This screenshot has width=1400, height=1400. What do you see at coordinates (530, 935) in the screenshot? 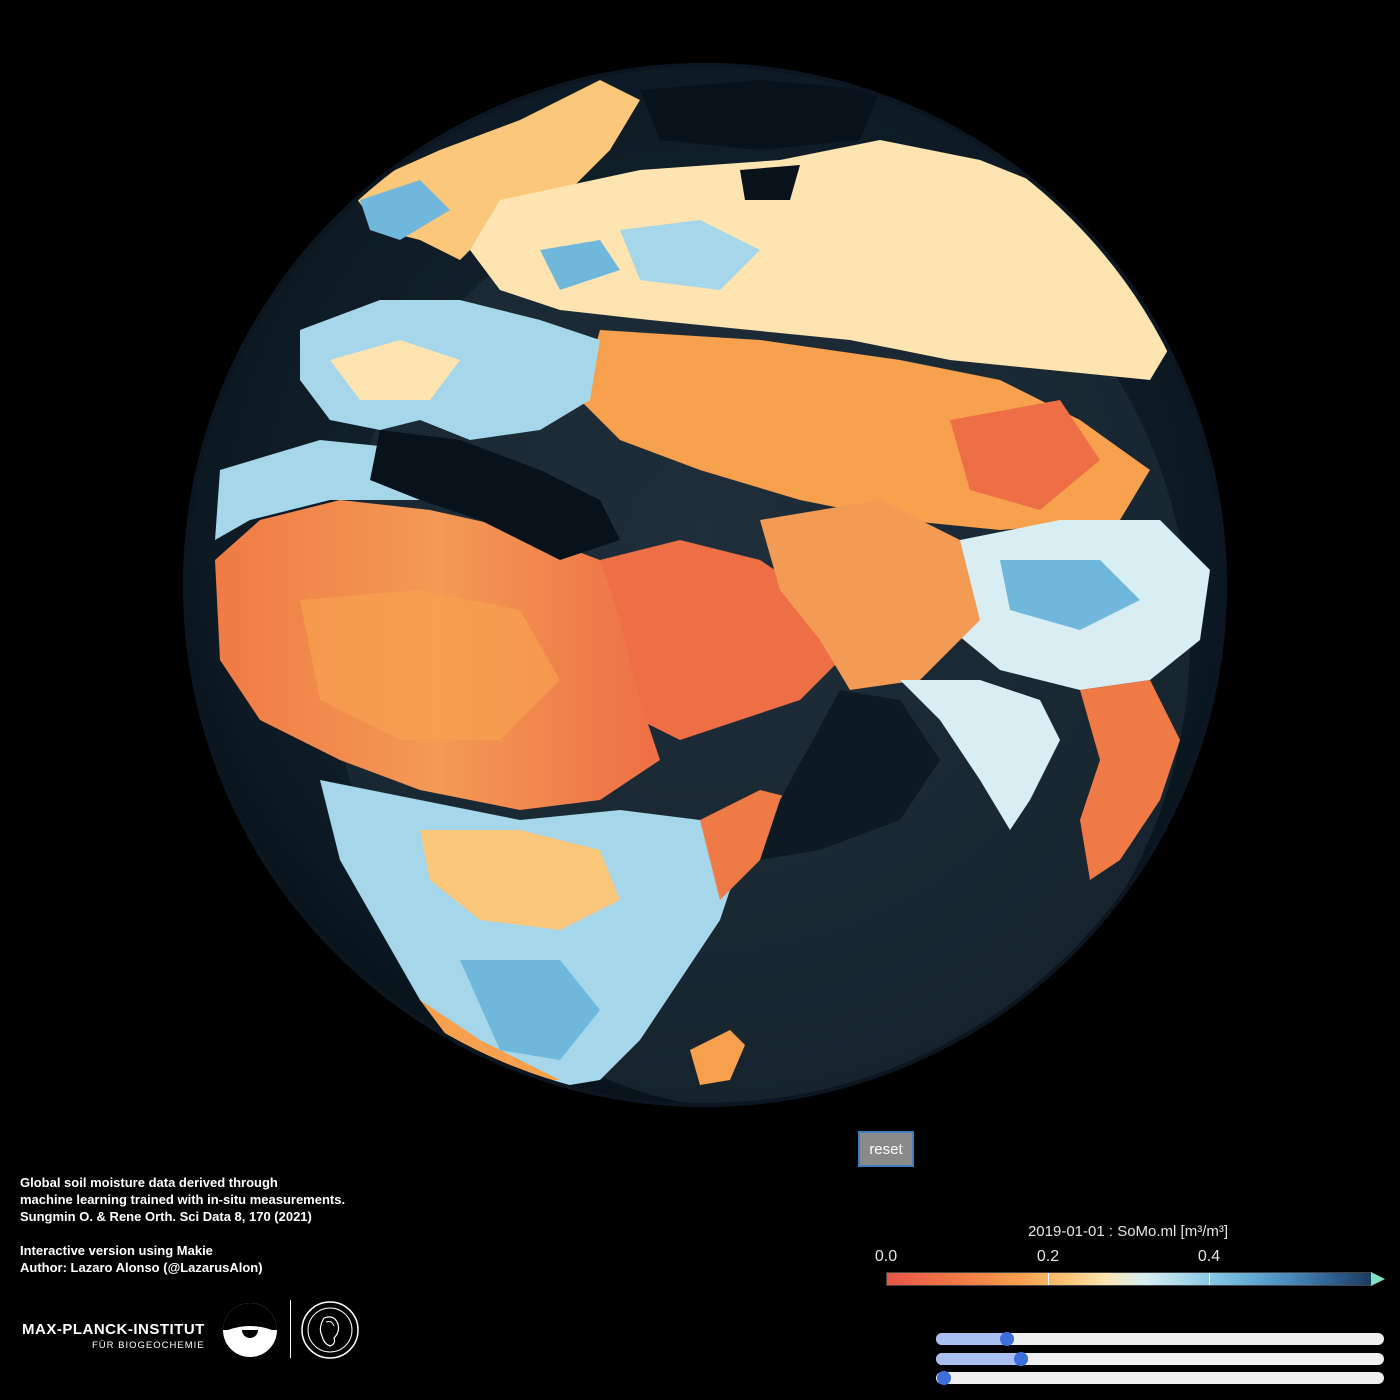
I see `land-africa-south` at bounding box center [530, 935].